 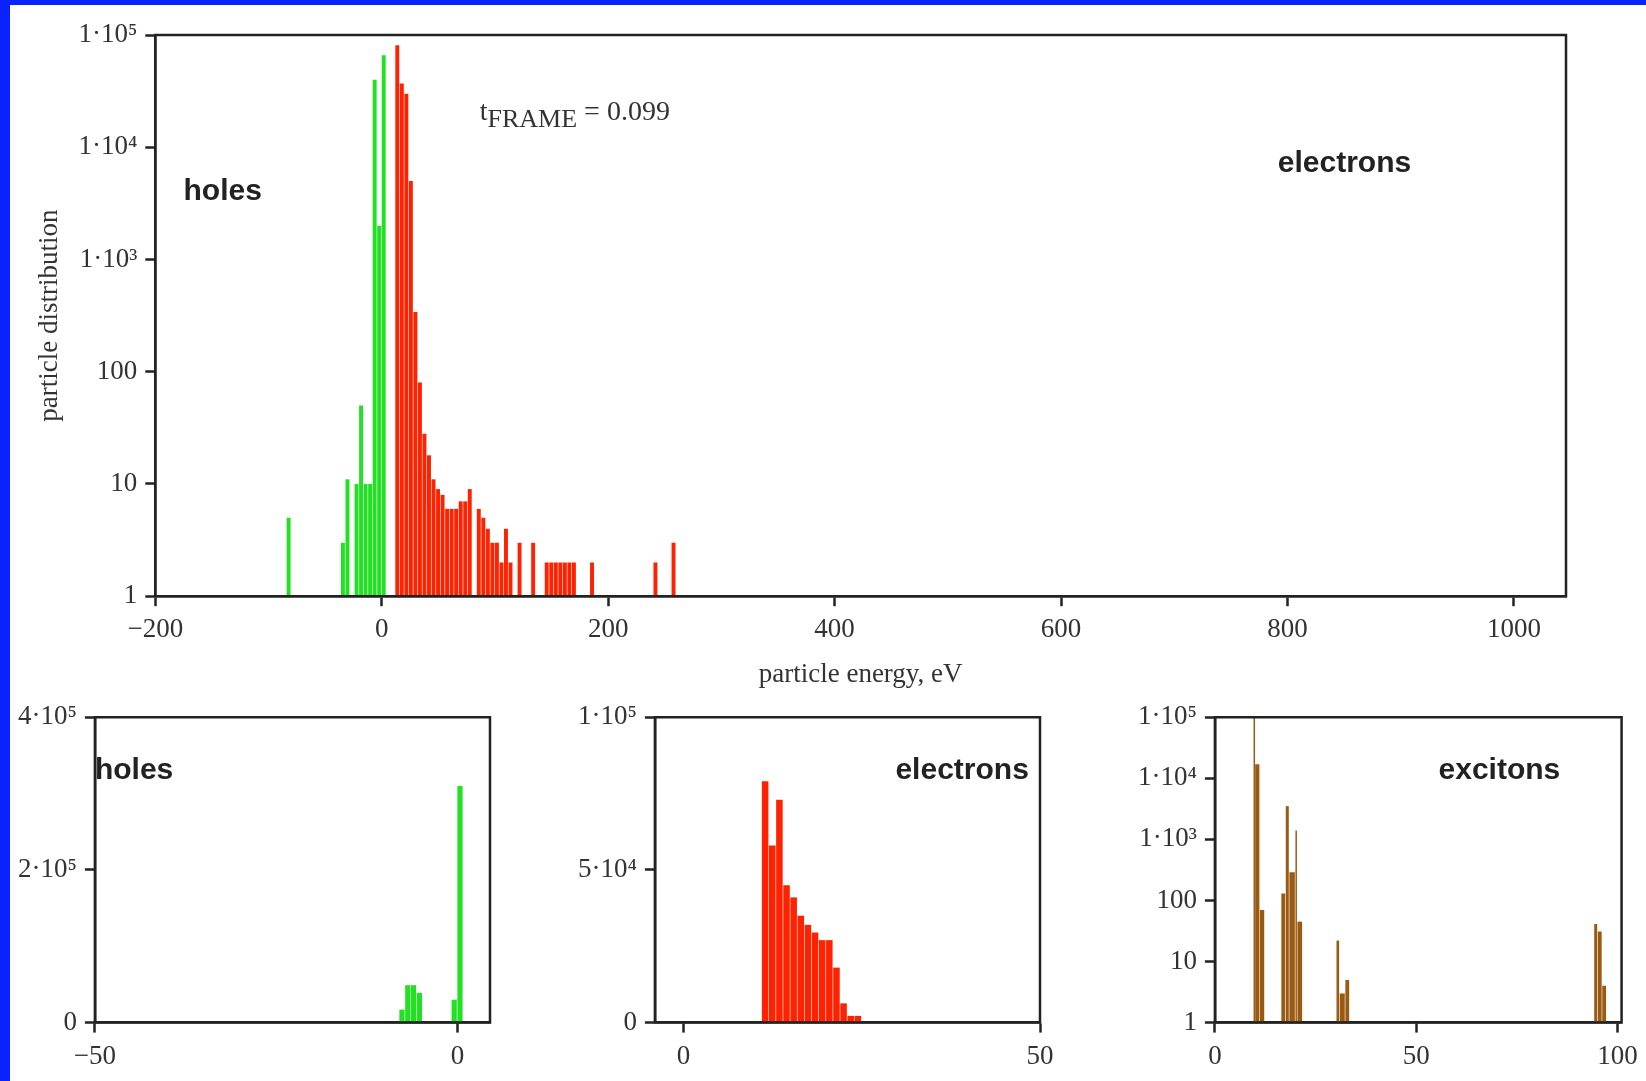 I want to click on y-tick-label: 5·10⁴, so click(x=607, y=867).